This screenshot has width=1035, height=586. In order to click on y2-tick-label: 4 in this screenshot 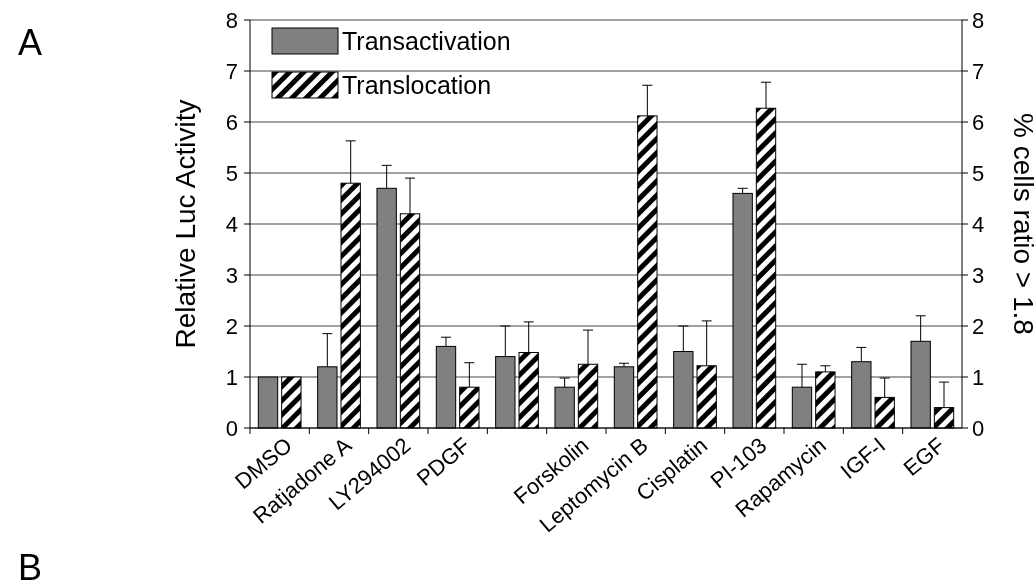, I will do `click(978, 224)`.